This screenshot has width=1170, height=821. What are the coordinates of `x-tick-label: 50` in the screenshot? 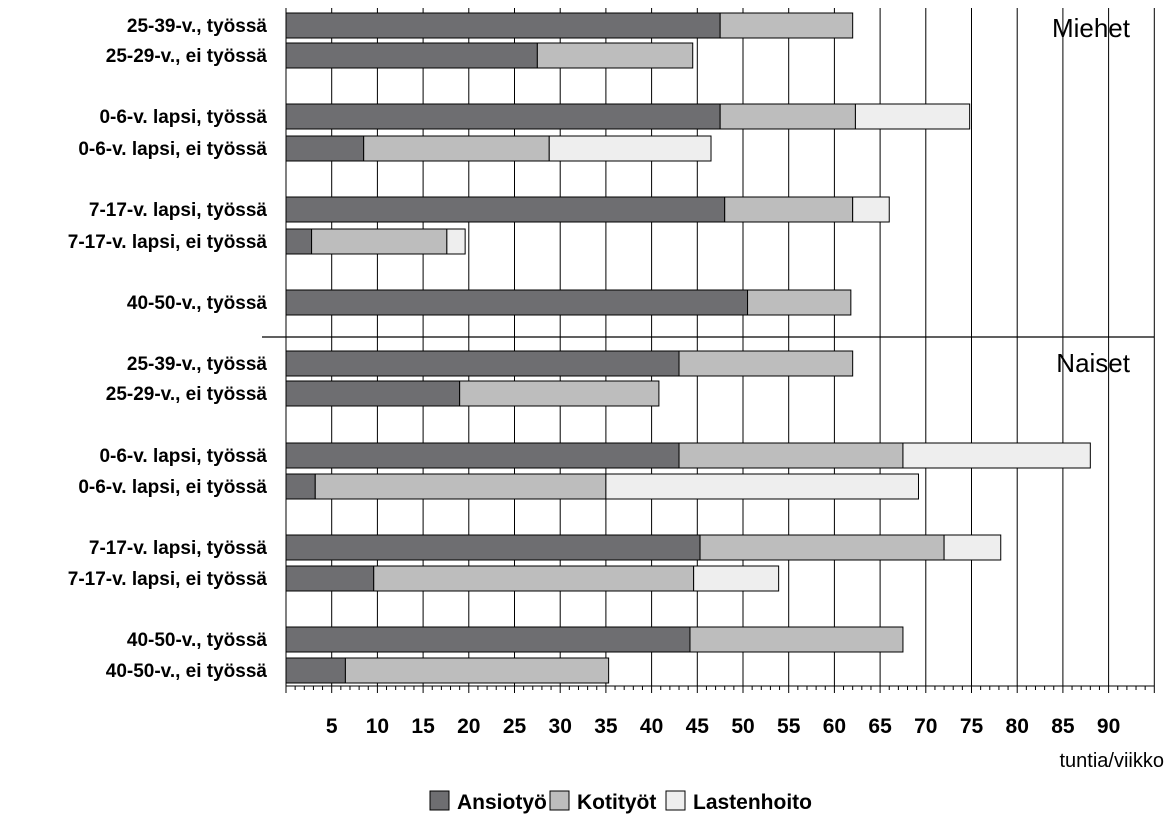 It's located at (742, 726).